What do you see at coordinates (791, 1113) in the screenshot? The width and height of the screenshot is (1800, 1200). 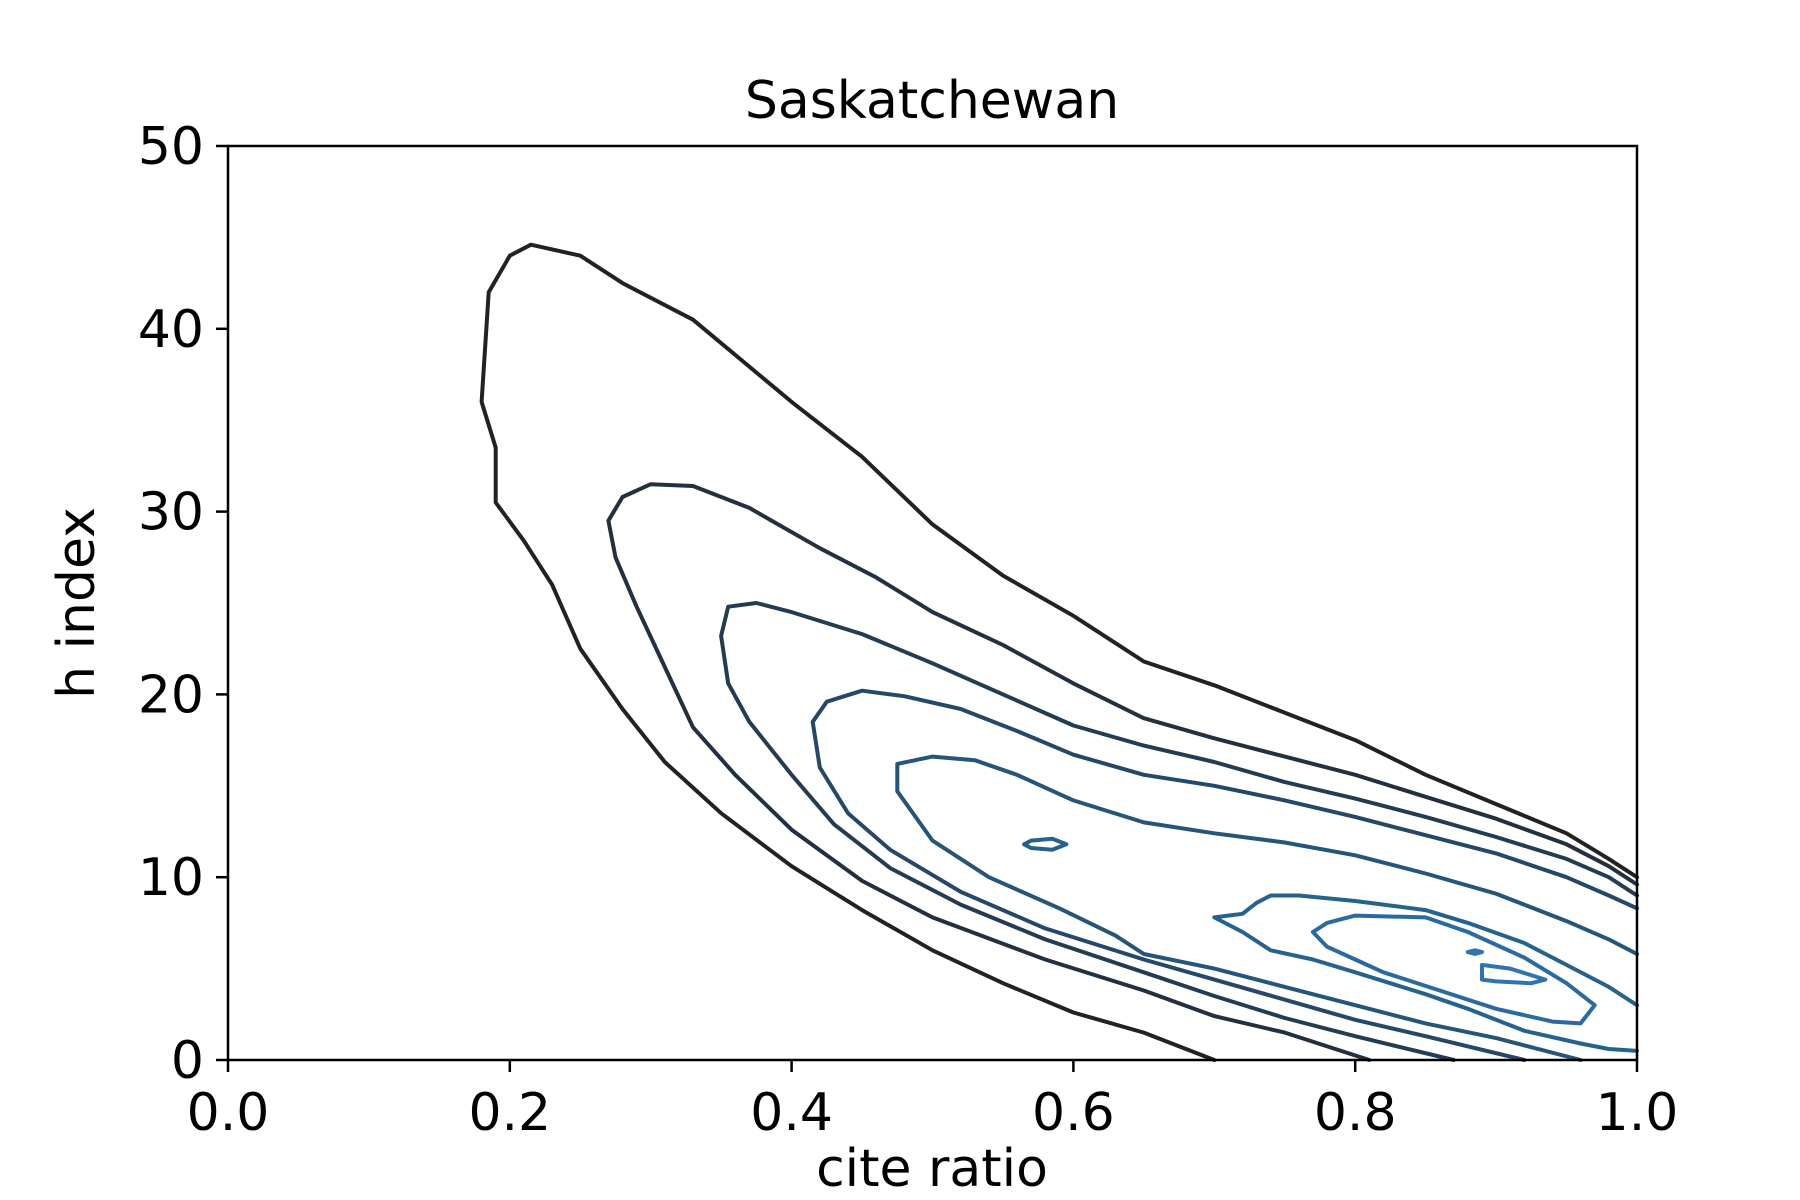 I see `x-tick-label: 0.4` at bounding box center [791, 1113].